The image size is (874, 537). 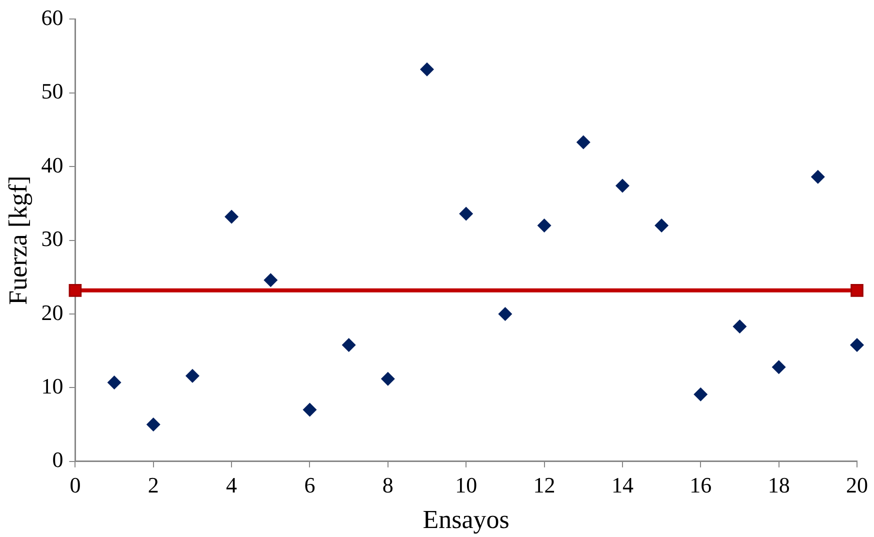 What do you see at coordinates (232, 485) in the screenshot?
I see `x-tick-label: 4` at bounding box center [232, 485].